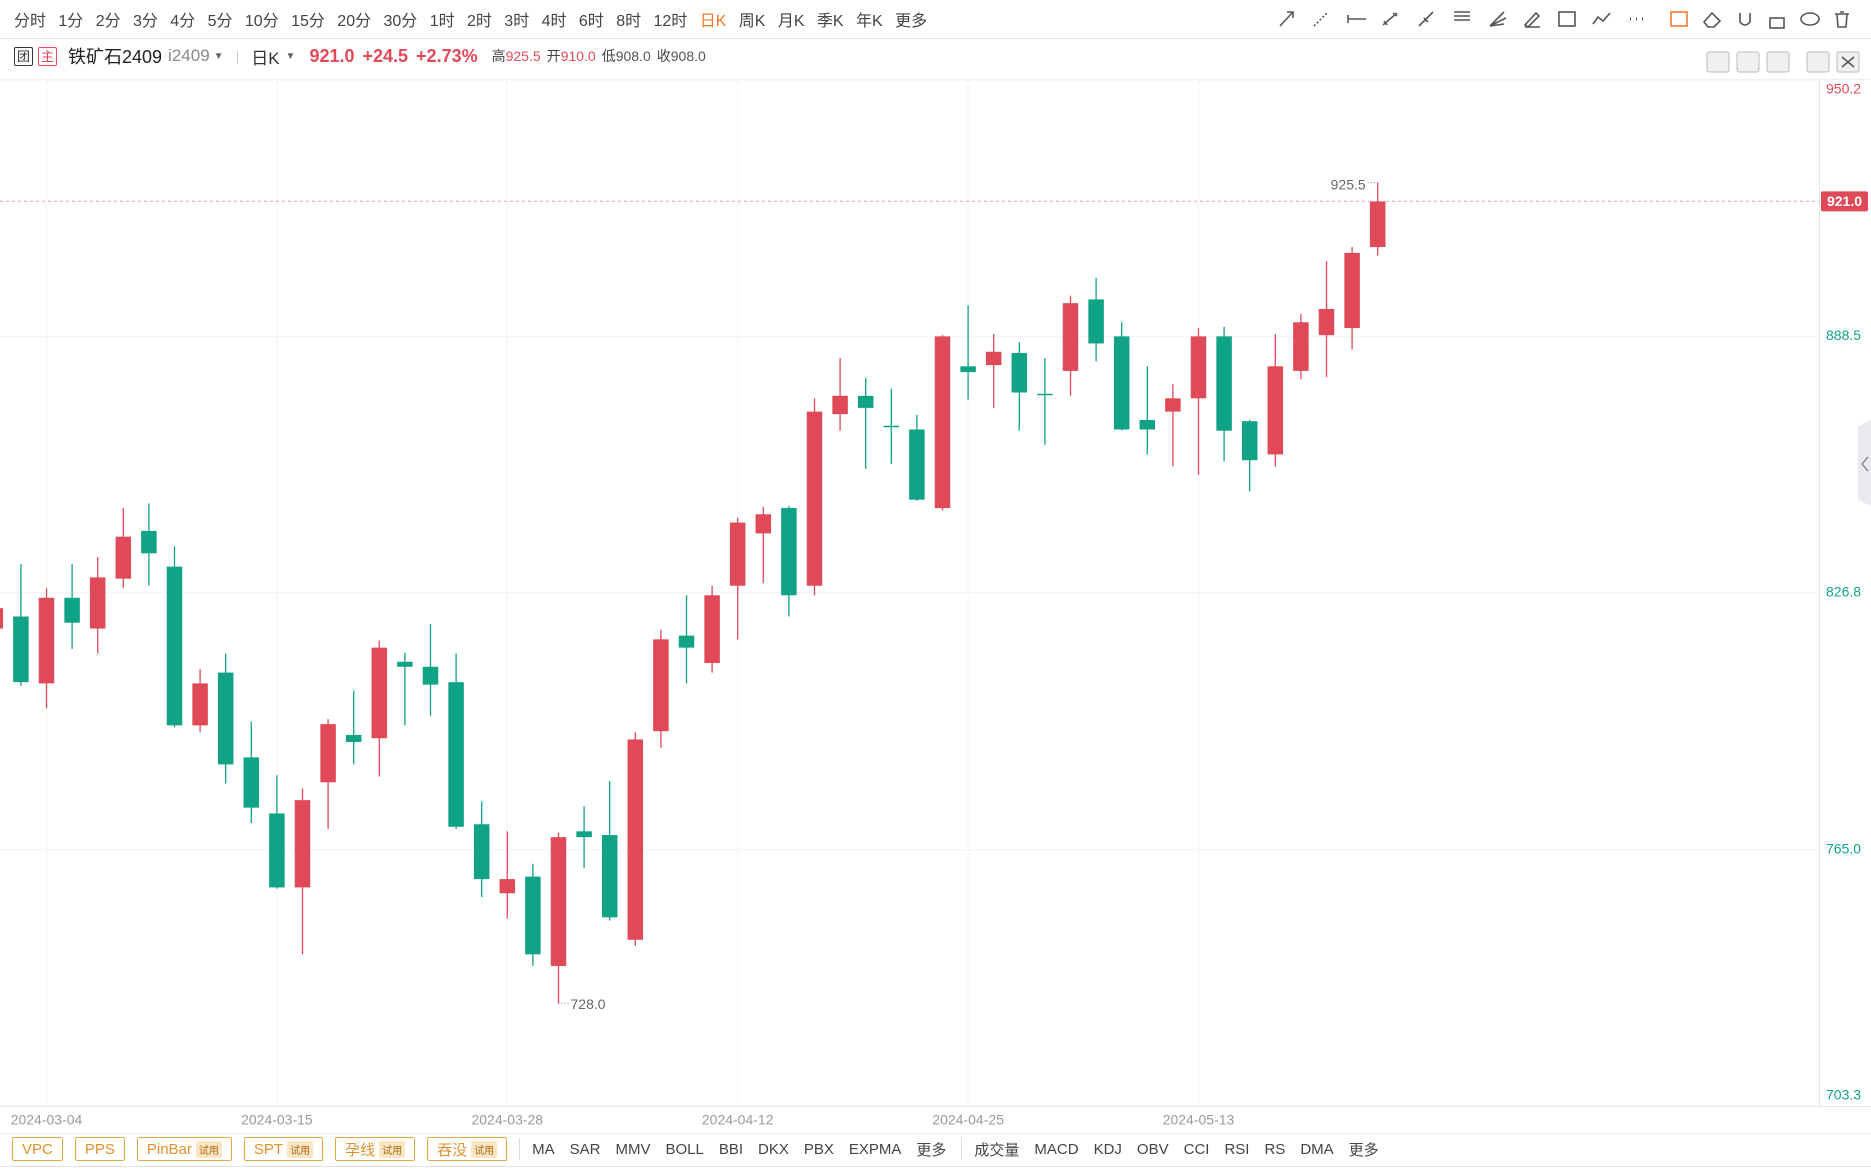 The width and height of the screenshot is (1871, 1171). What do you see at coordinates (189, 55) in the screenshot?
I see `code: i2409` at bounding box center [189, 55].